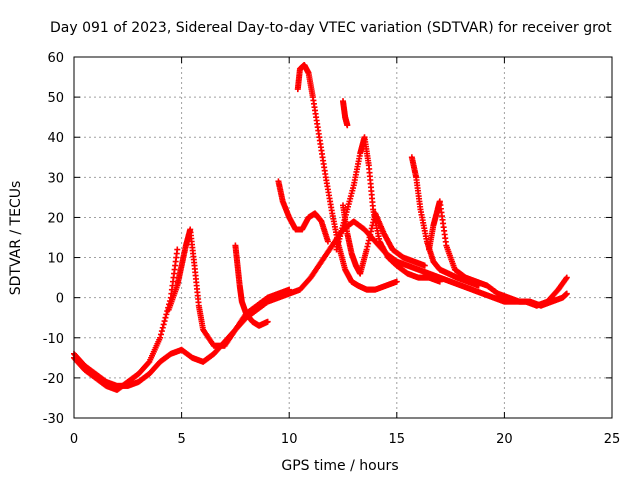 The height and width of the screenshot is (480, 640). I want to click on y-tick-label: 30, so click(55, 178).